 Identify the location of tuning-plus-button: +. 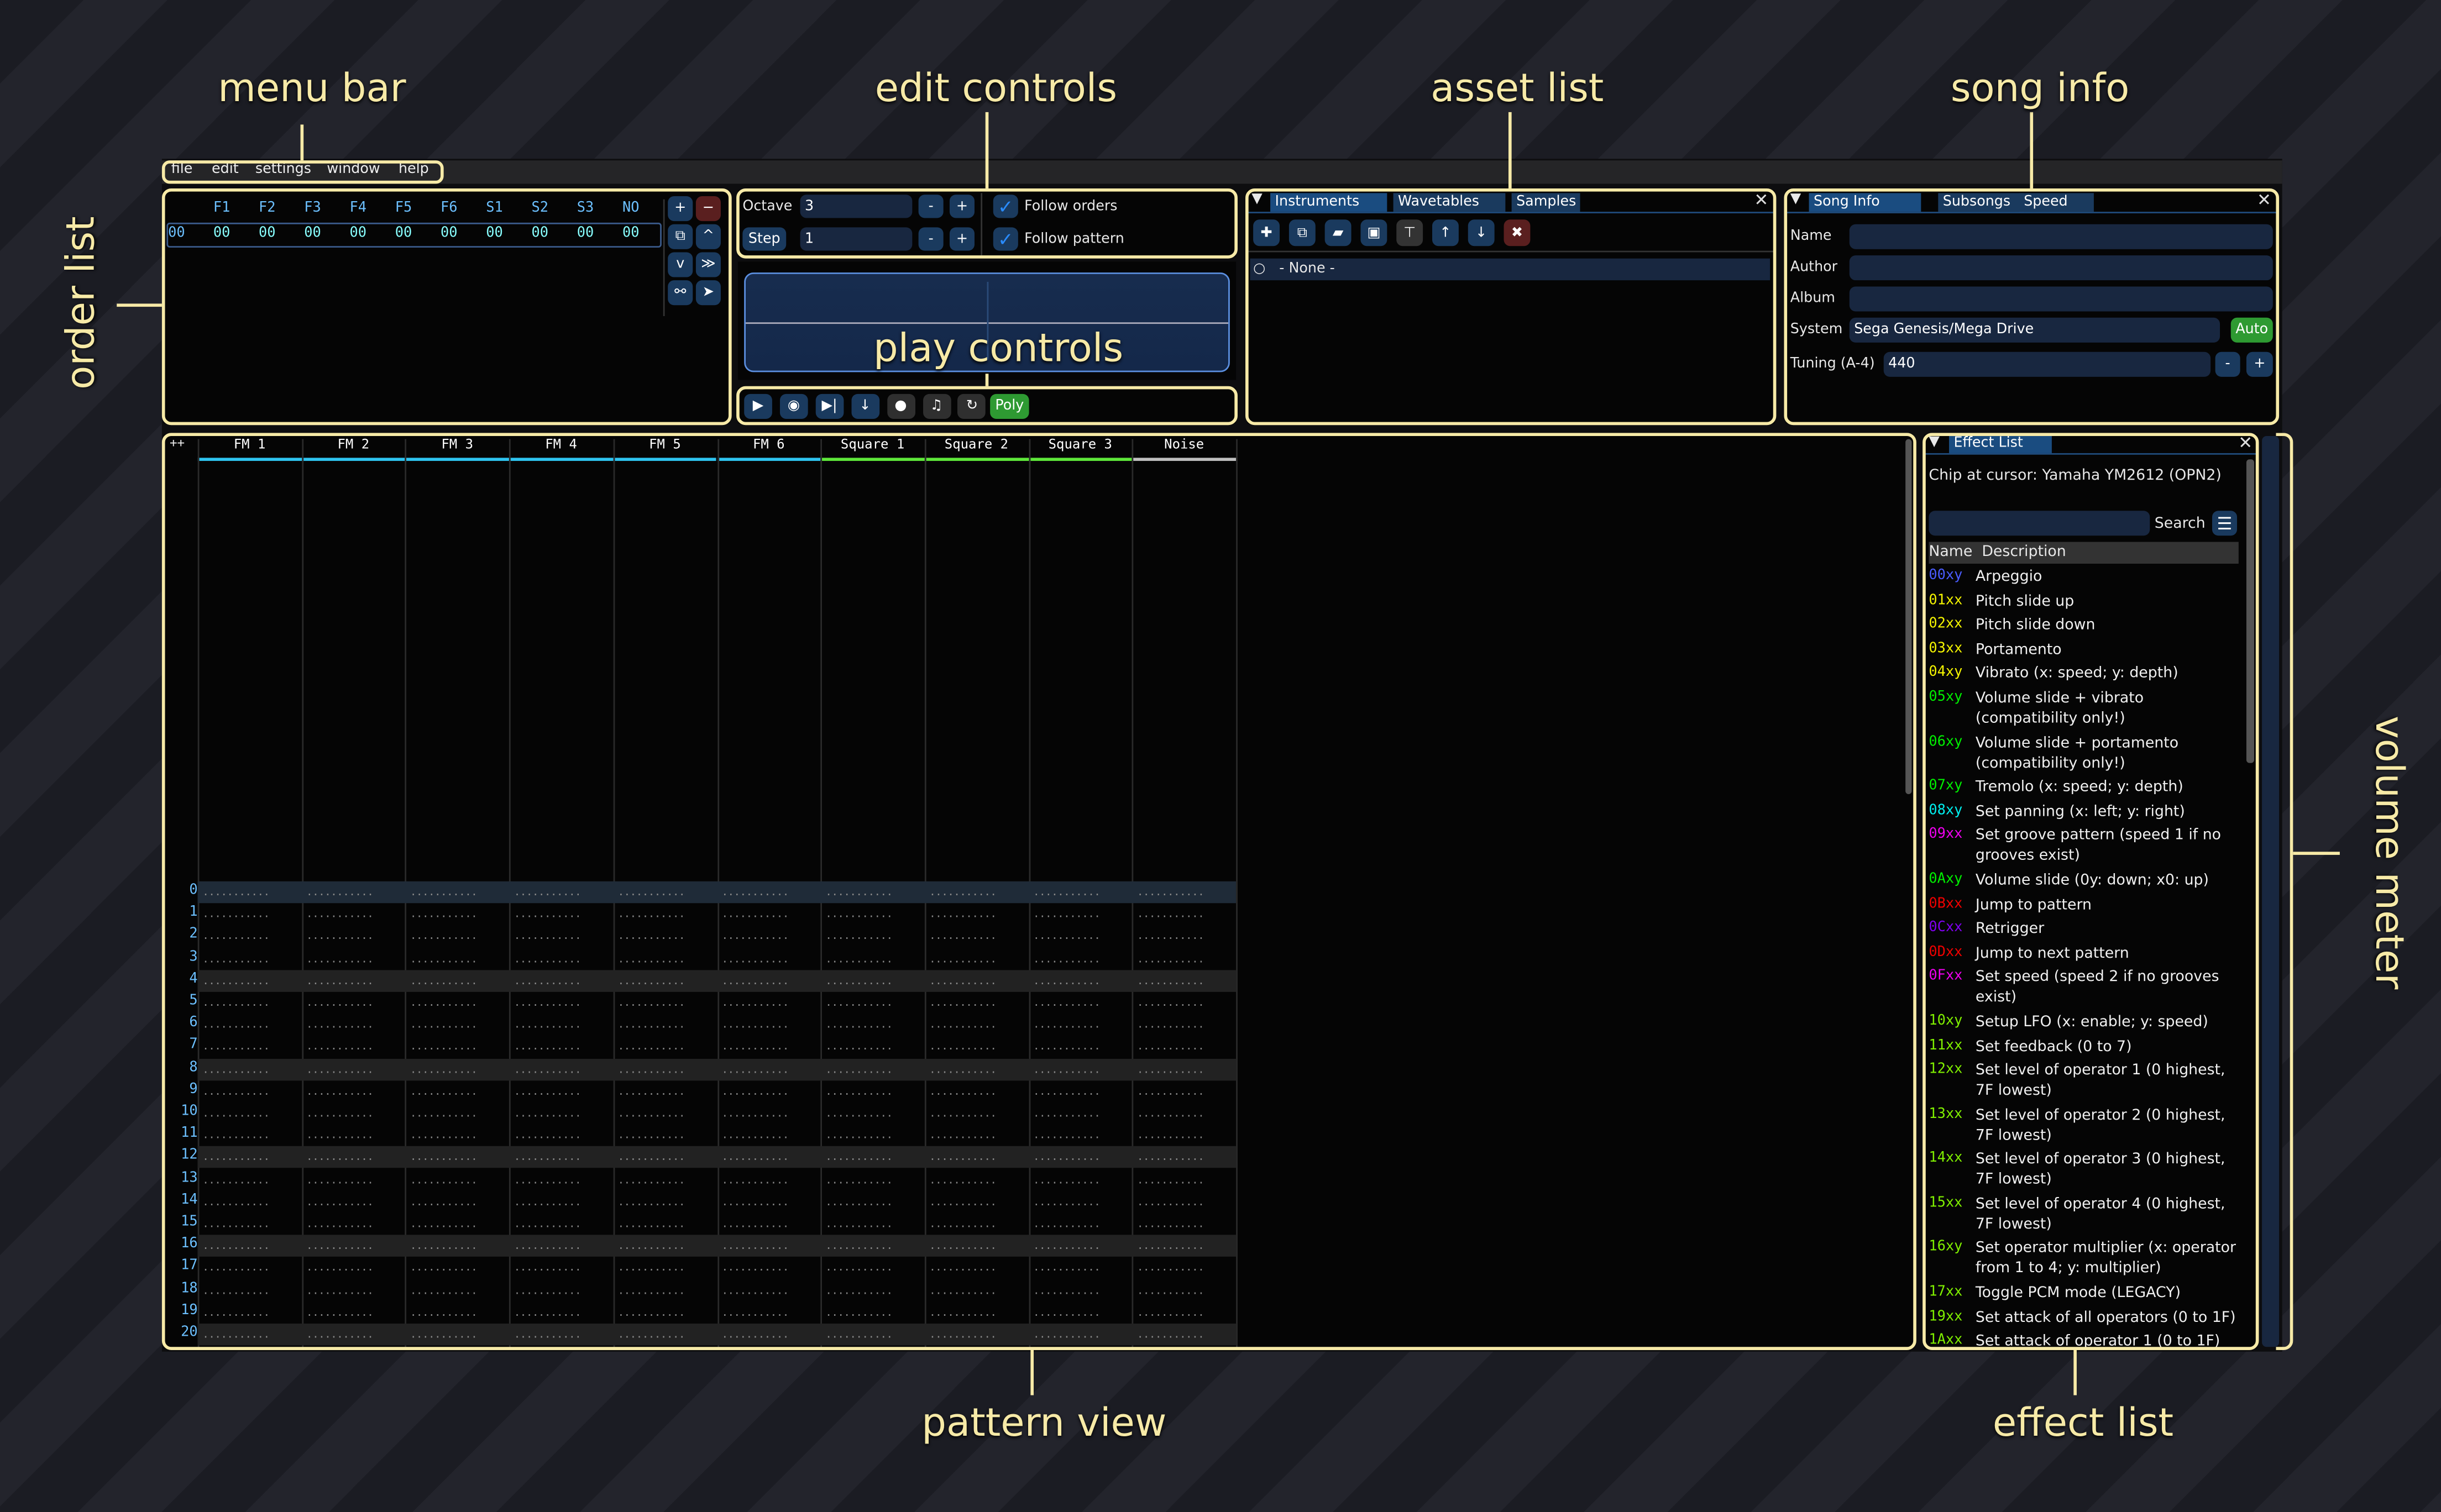
(2259, 364).